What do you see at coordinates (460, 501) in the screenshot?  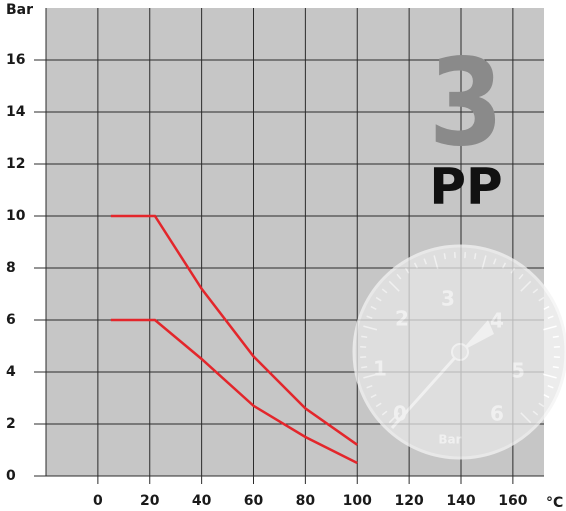 I see `x-tick-label: 140` at bounding box center [460, 501].